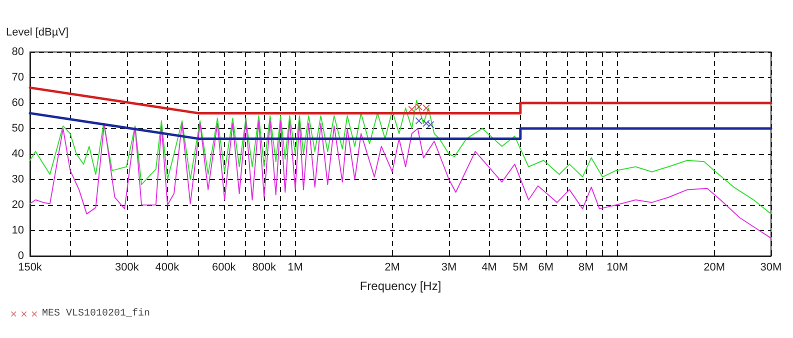  I want to click on y-tick-label: 30, so click(18, 180).